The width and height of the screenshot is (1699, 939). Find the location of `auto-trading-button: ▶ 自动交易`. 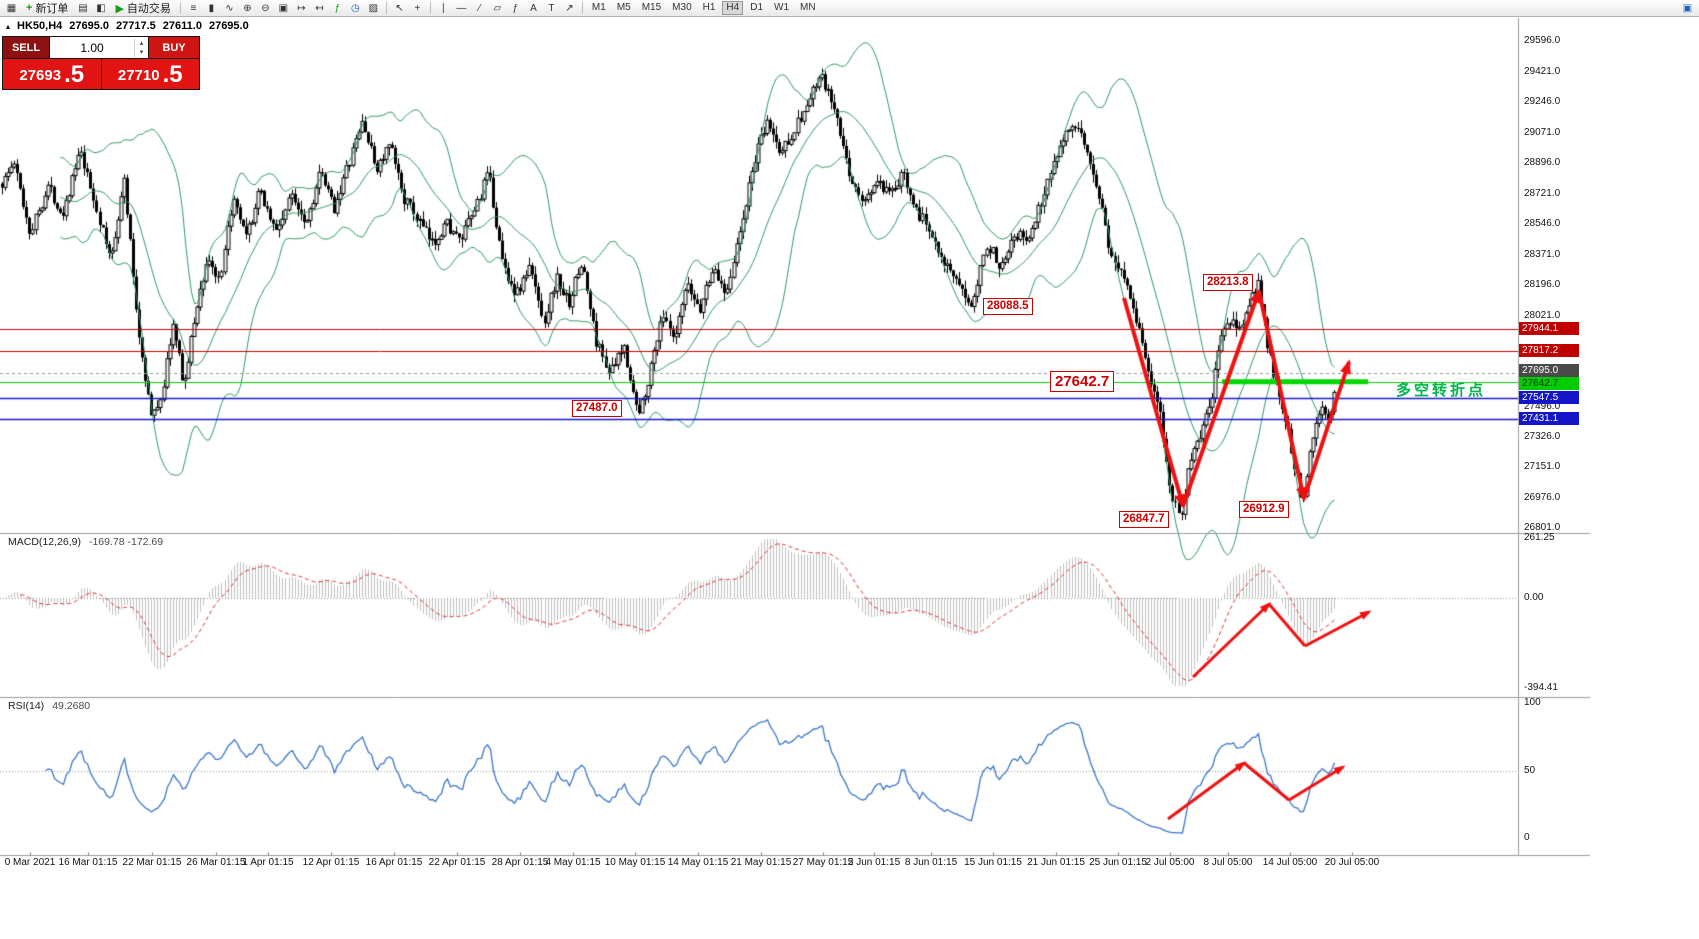

auto-trading-button: ▶ 自动交易 is located at coordinates (142, 8).